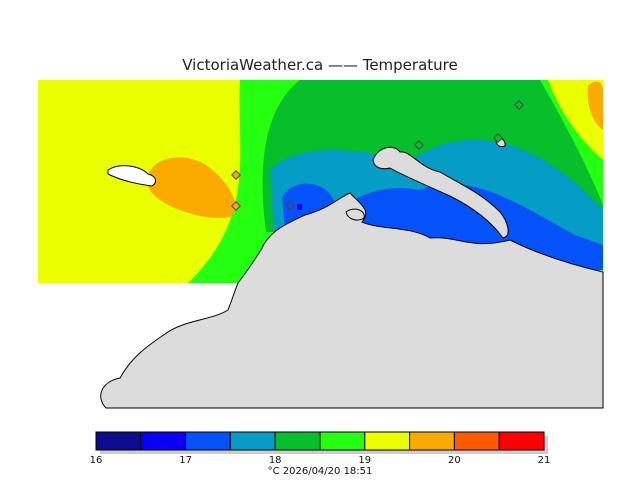 Image resolution: width=640 pixels, height=480 pixels. I want to click on legend-tick-label: 17, so click(185, 460).